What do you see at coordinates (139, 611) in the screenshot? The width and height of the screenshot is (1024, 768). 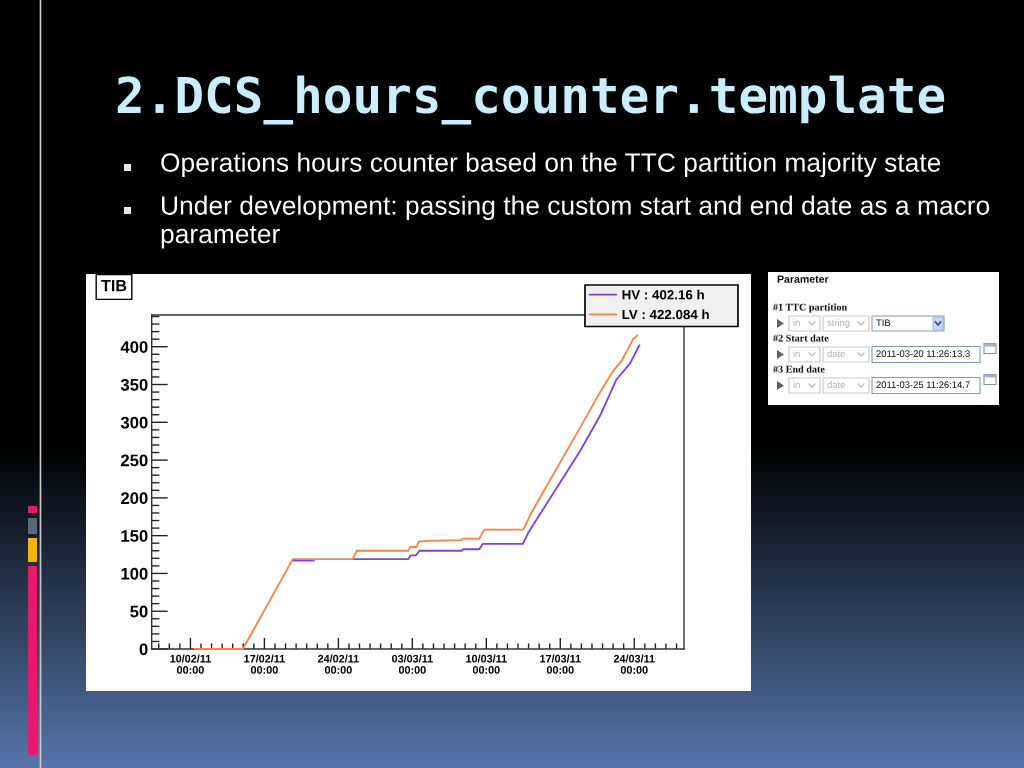 I see `y-tick-label: 50` at bounding box center [139, 611].